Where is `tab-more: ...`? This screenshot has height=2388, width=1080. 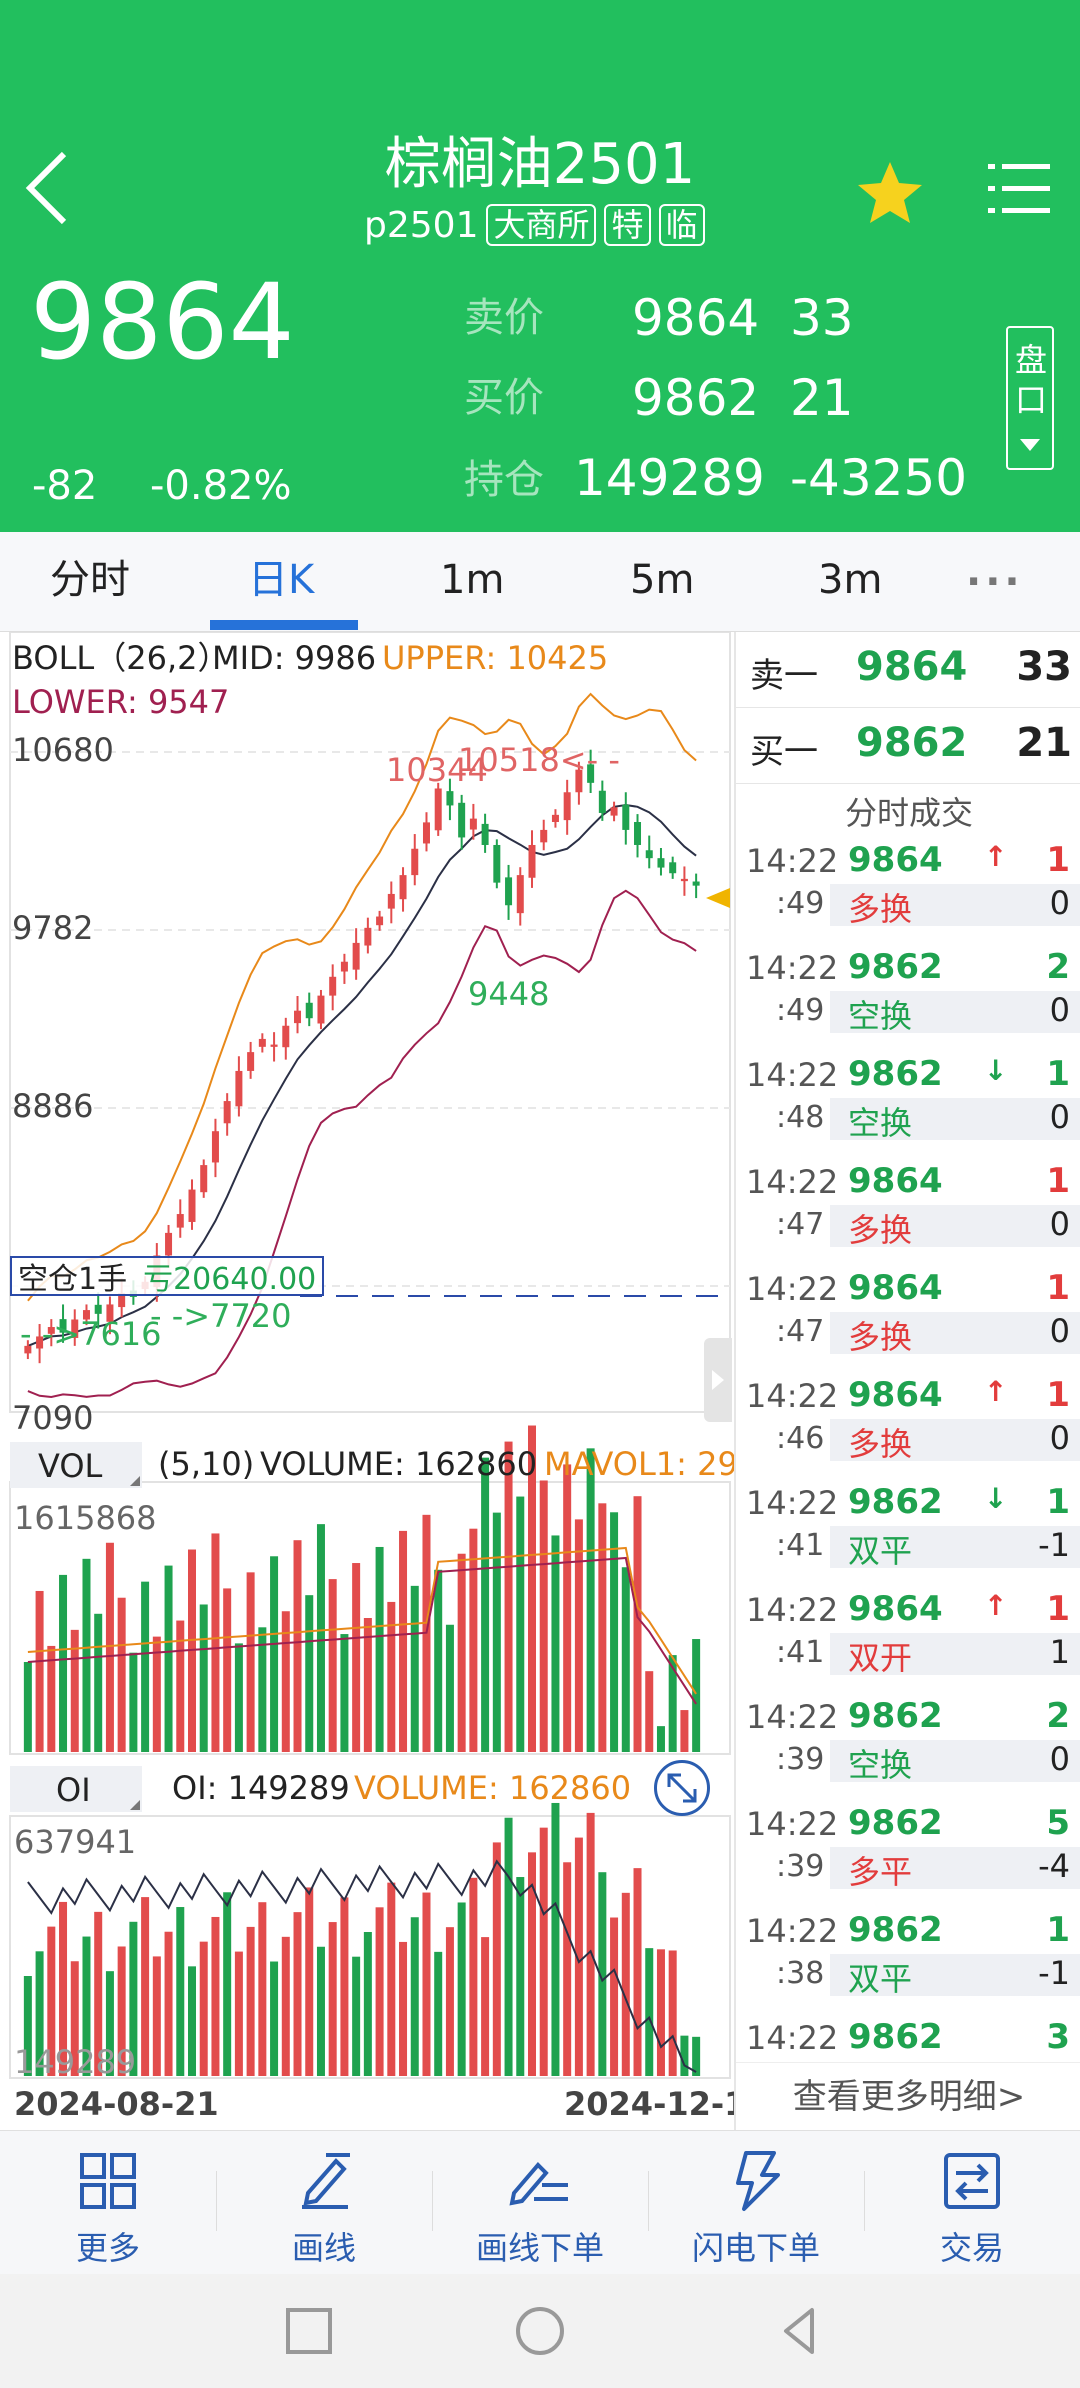 tab-more: ... is located at coordinates (995, 572).